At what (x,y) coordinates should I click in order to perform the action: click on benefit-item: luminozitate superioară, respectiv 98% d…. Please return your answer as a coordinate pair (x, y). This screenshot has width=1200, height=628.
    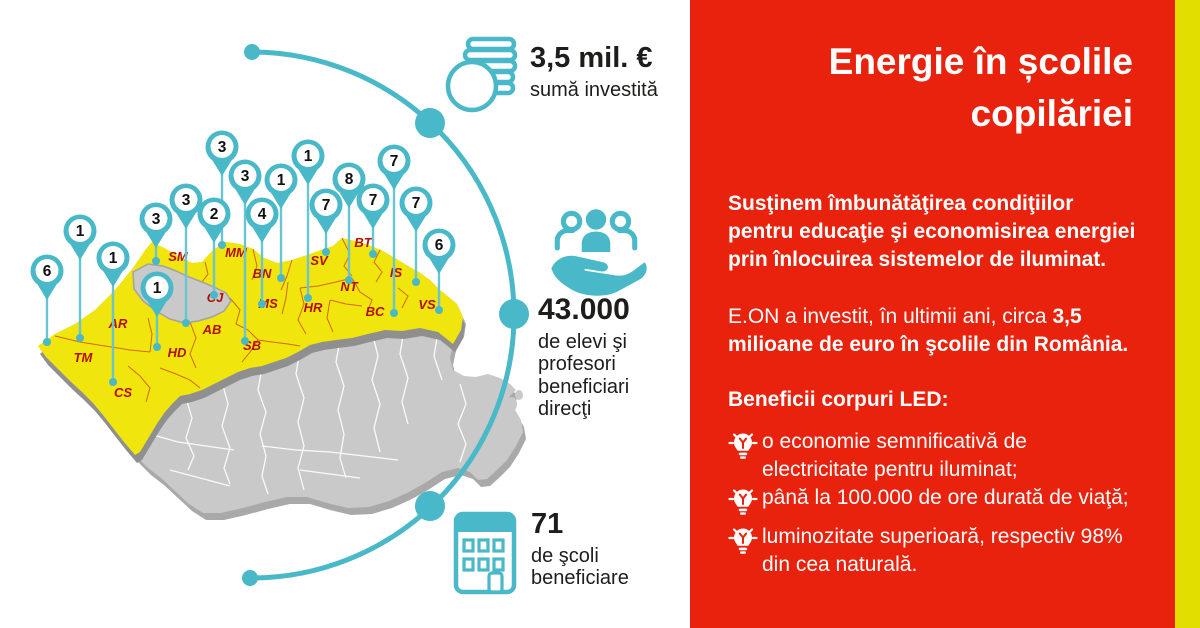
    Looking at the image, I should click on (930, 551).